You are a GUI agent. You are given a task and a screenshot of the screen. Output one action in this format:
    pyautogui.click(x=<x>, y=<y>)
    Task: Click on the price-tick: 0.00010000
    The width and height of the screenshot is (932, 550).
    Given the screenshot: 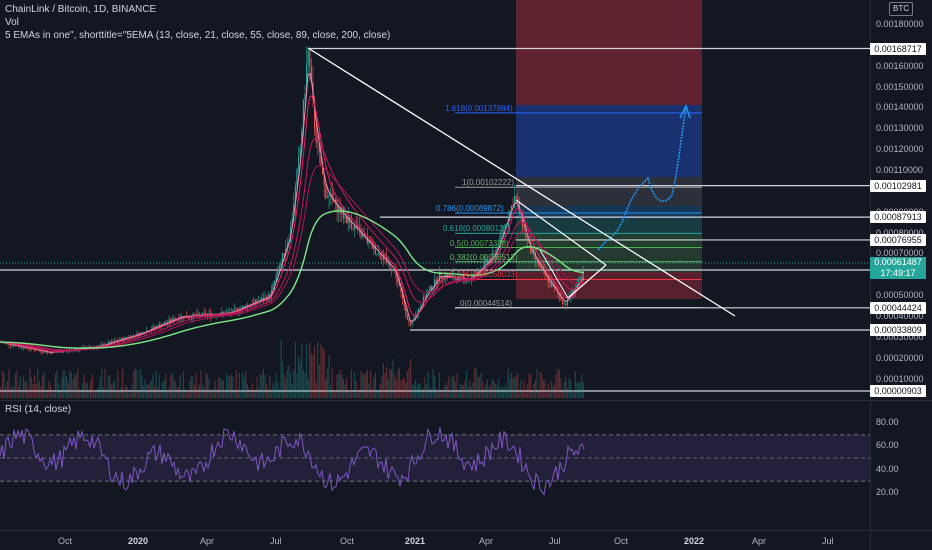 What is the action you would take?
    pyautogui.click(x=900, y=378)
    